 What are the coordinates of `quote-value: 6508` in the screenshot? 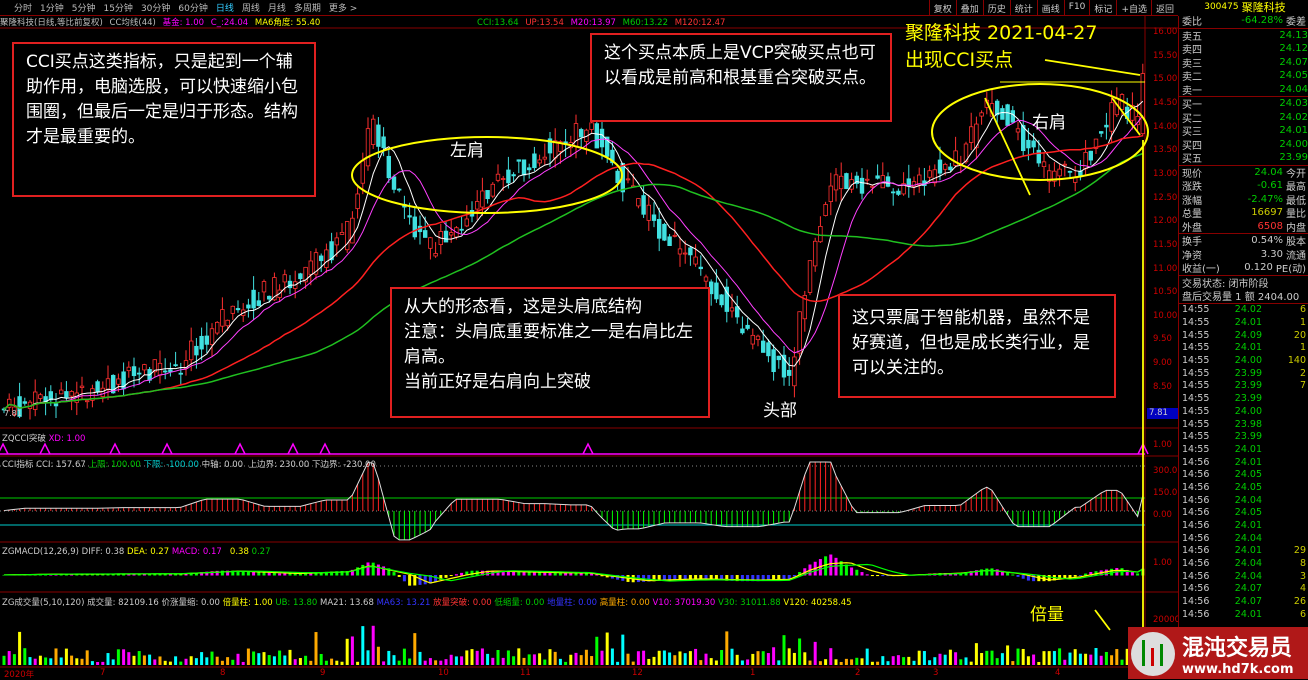 It's located at (1270, 226).